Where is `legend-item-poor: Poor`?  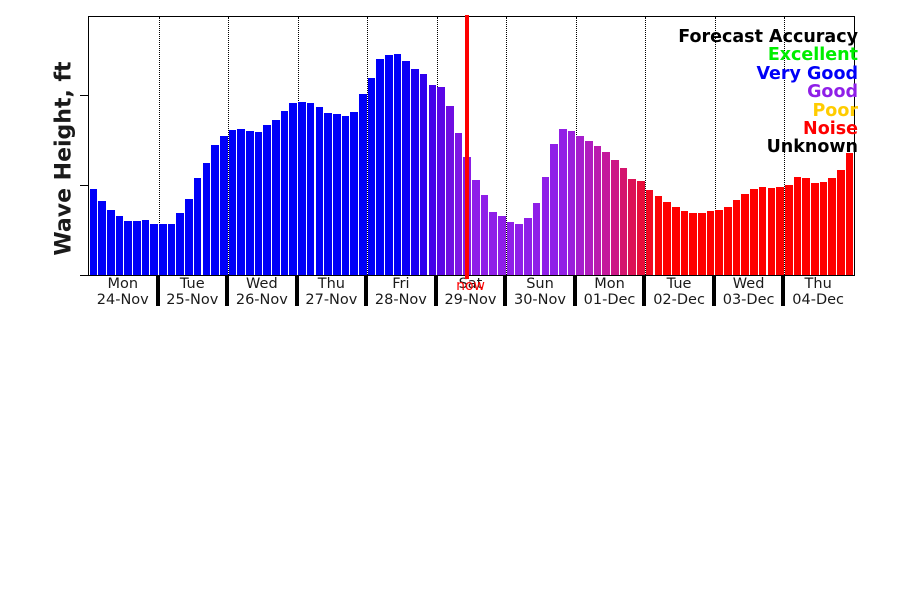
legend-item-poor: Poor is located at coordinates (835, 110).